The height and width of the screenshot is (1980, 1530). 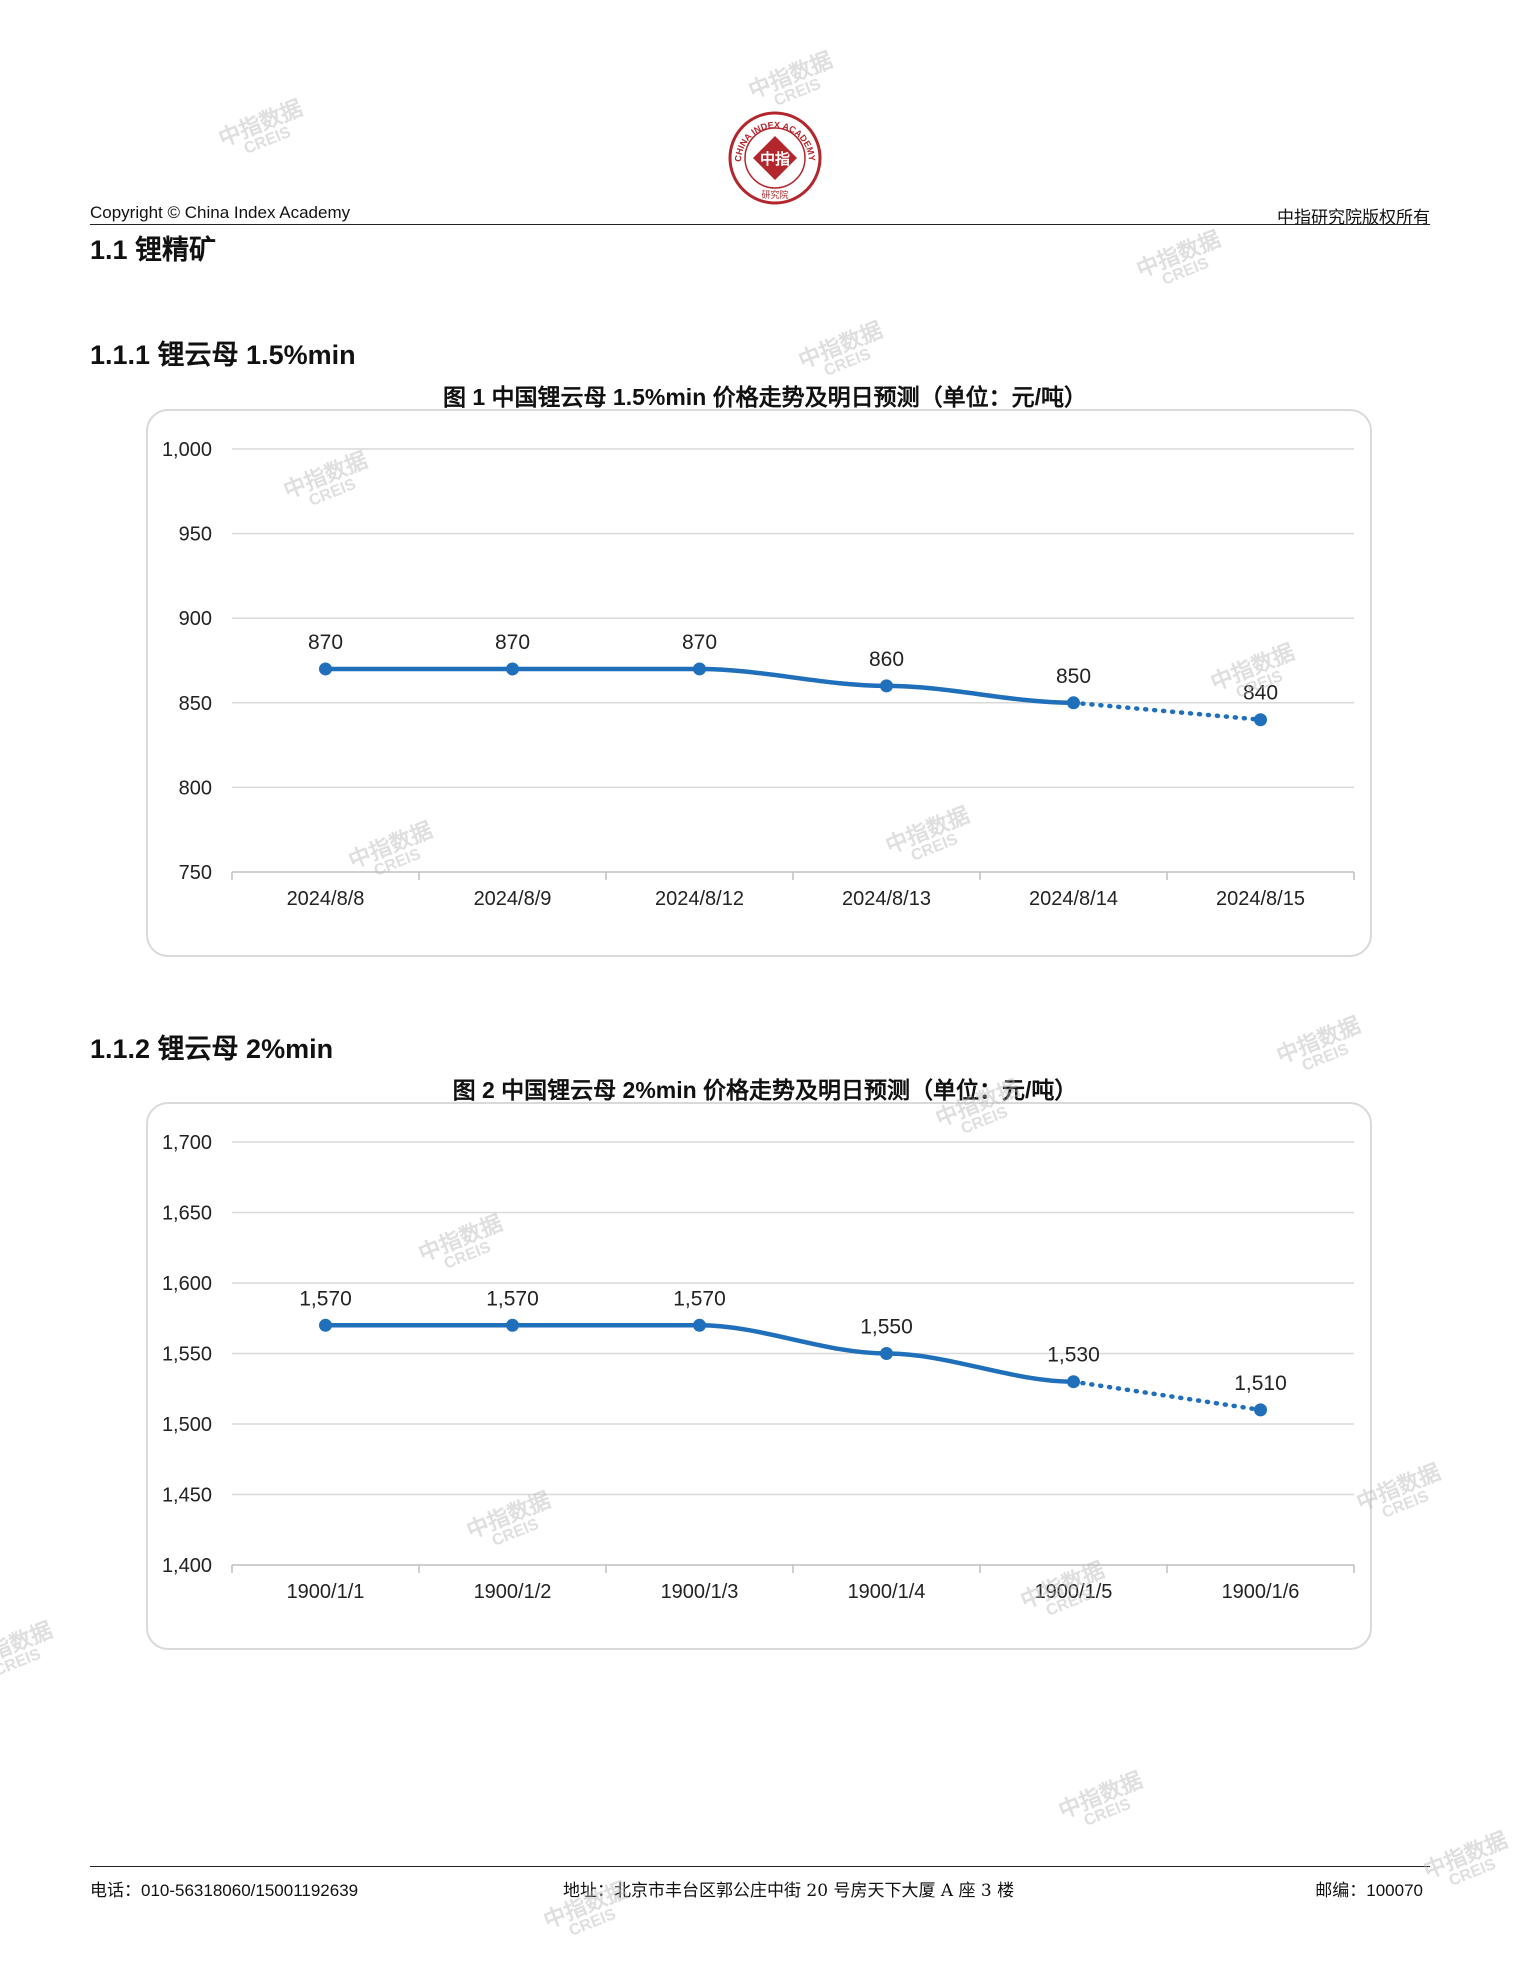 I want to click on x-tick-label: 2024/8/15, so click(x=1260, y=899).